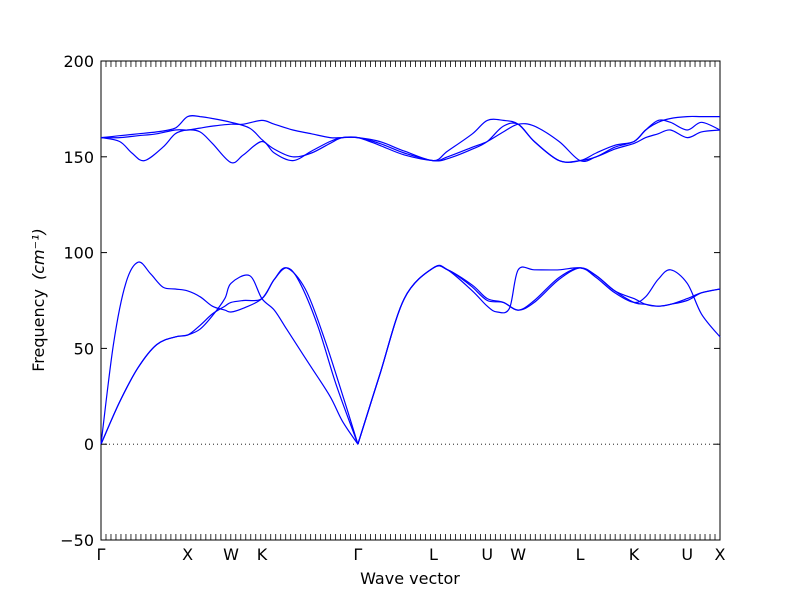 The image size is (800, 600). What do you see at coordinates (78, 253) in the screenshot?
I see `y-tick-label: 100` at bounding box center [78, 253].